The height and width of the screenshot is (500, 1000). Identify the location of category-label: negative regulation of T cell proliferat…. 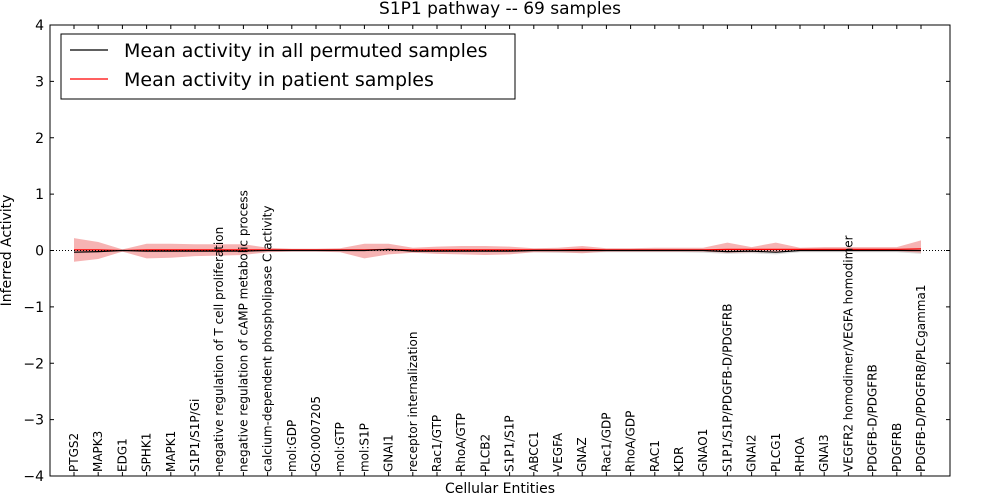
(219, 349).